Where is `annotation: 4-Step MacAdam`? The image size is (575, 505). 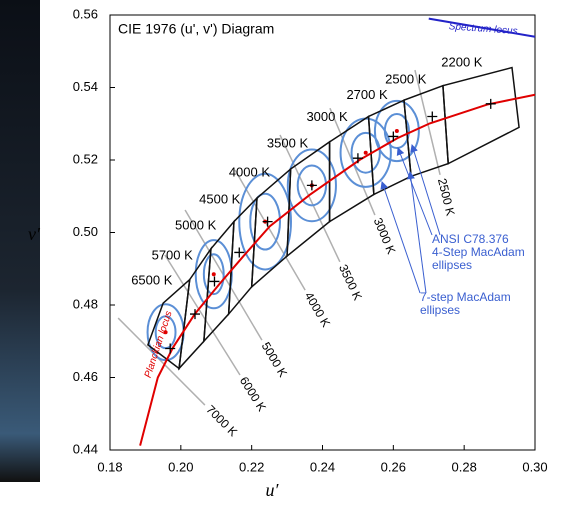 annotation: 4-Step MacAdam is located at coordinates (478, 252).